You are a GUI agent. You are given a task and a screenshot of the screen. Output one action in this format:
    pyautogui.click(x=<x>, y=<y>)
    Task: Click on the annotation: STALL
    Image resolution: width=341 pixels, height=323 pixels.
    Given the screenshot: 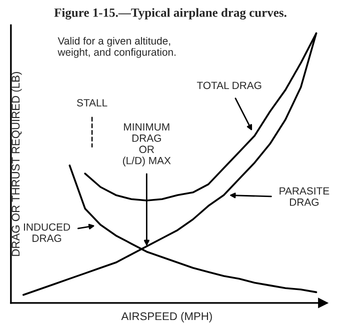 What is the action you would take?
    pyautogui.click(x=92, y=102)
    